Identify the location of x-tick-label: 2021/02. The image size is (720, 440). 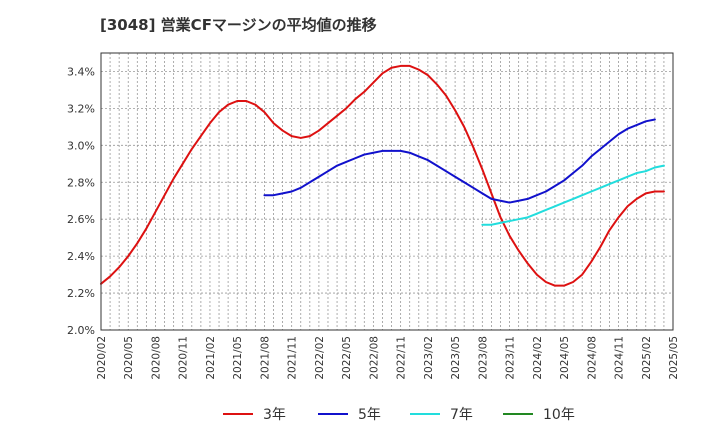
(211, 358).